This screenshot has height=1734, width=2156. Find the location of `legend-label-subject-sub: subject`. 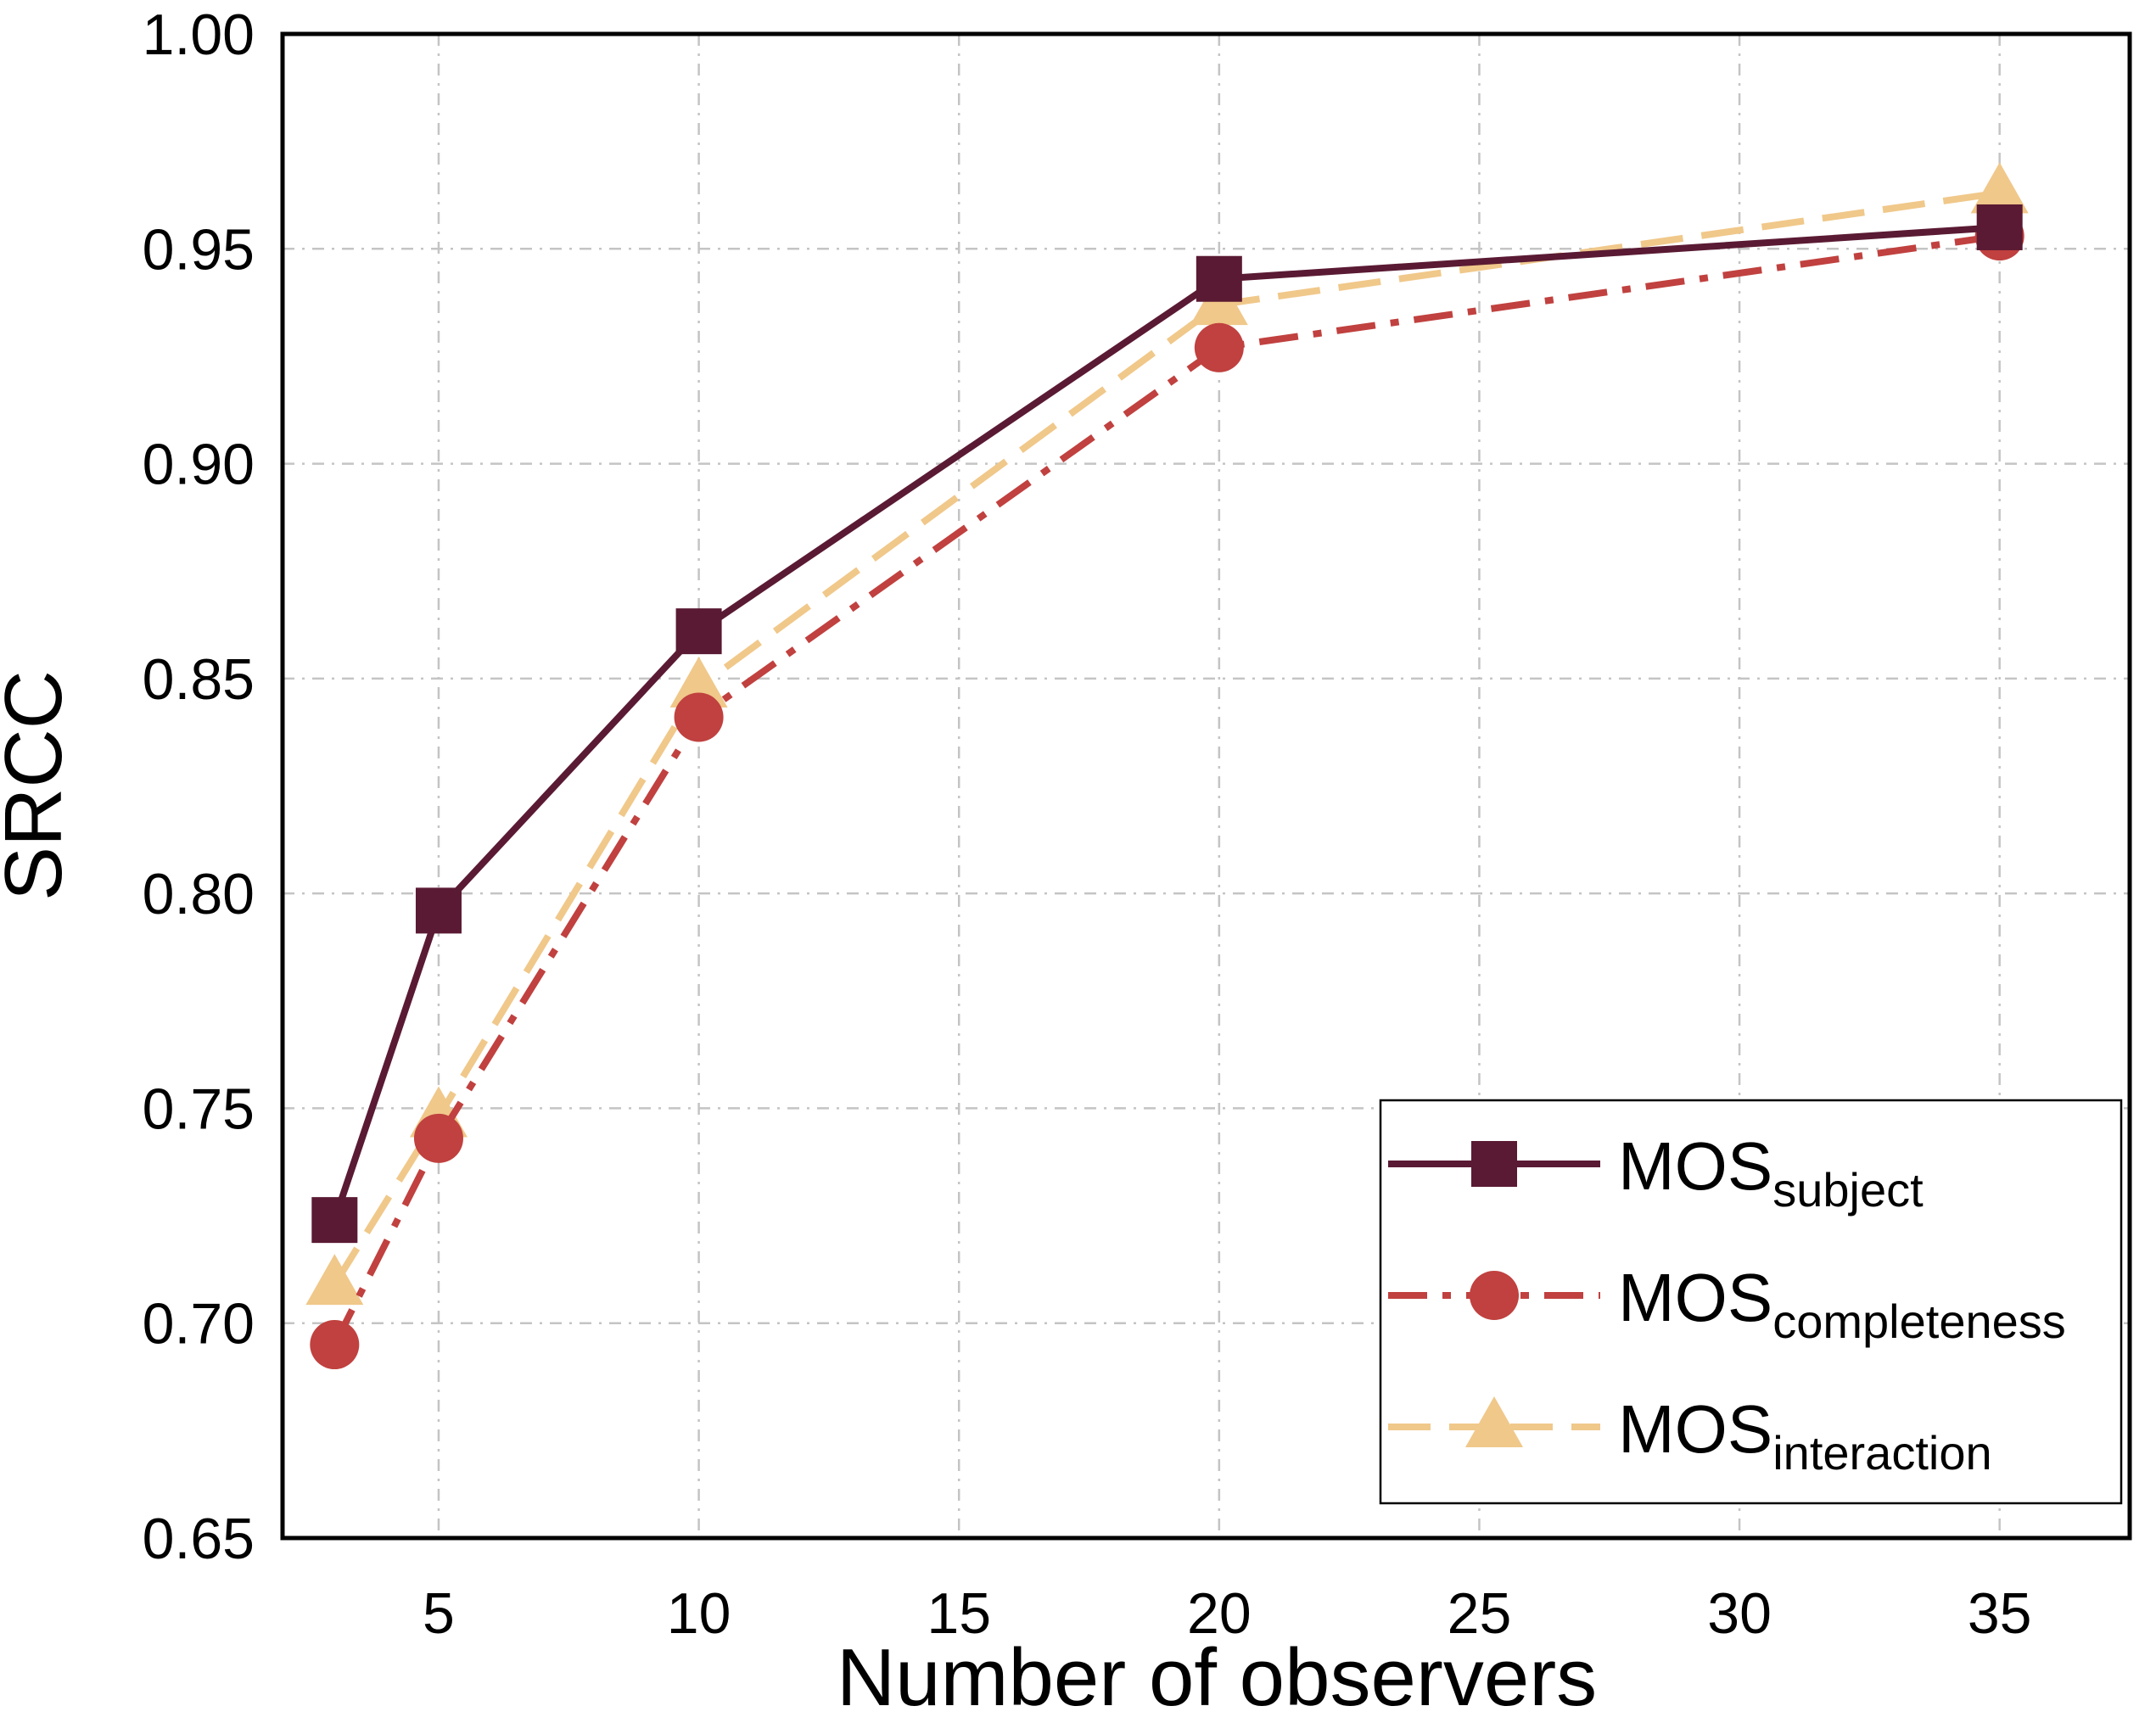

legend-label-subject-sub: subject is located at coordinates (1848, 1190).